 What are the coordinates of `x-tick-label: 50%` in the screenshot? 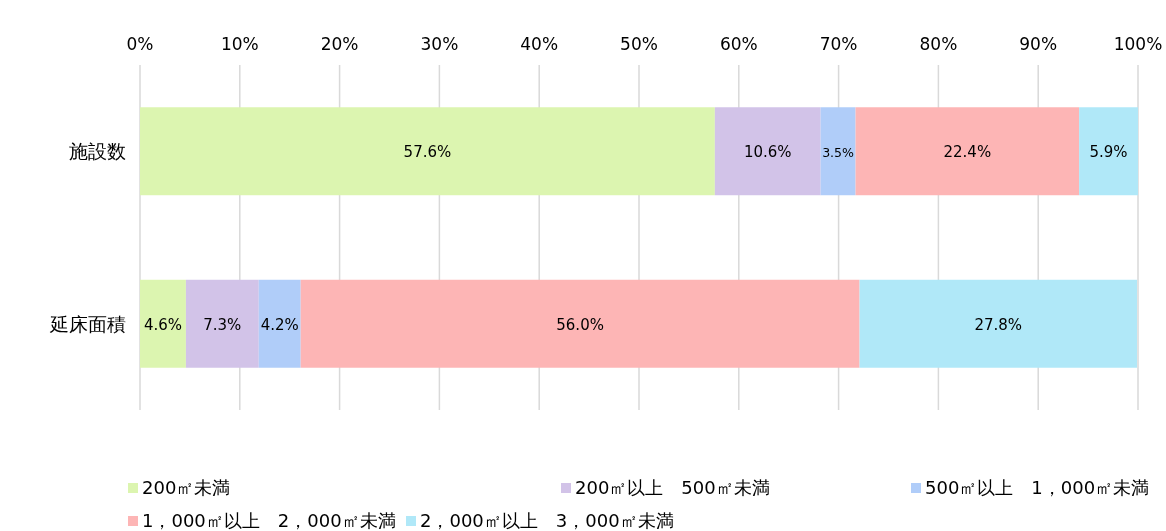 It's located at (639, 44).